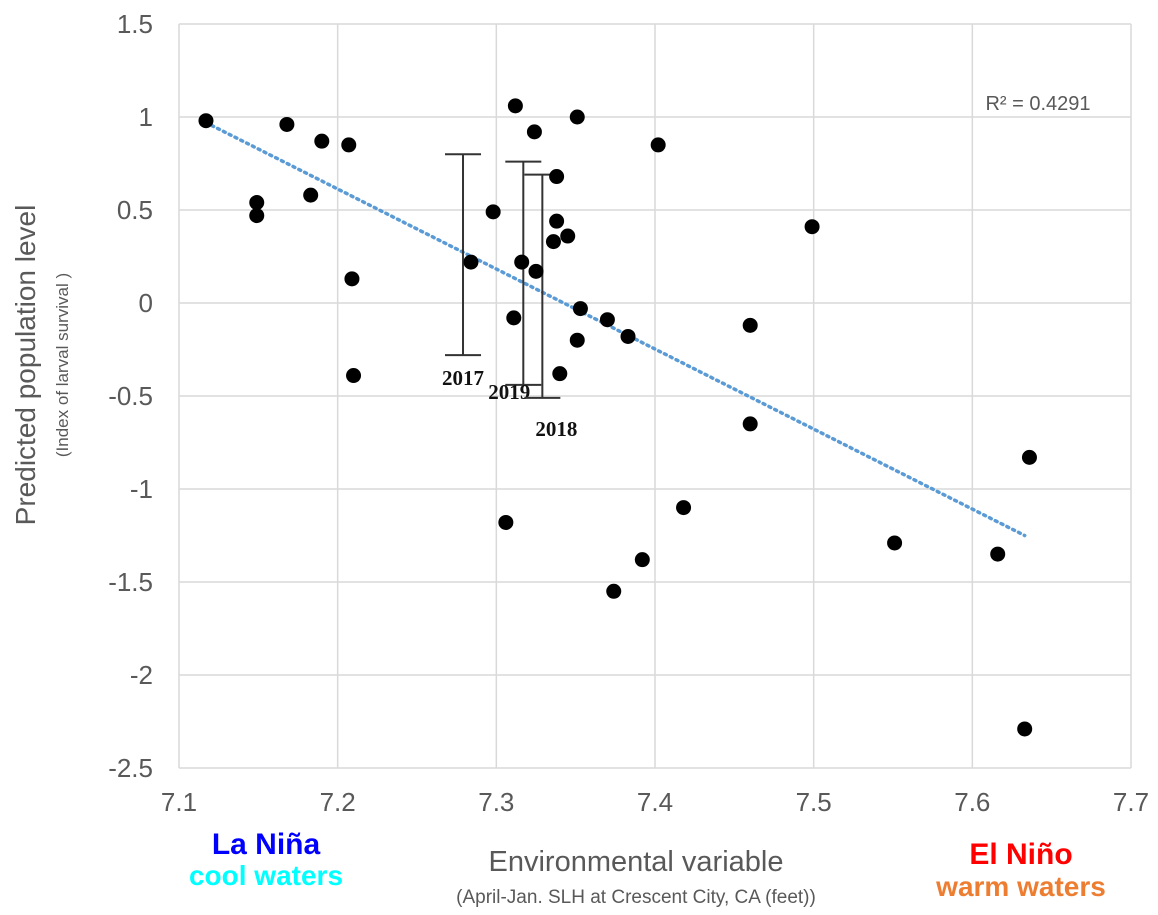 The height and width of the screenshot is (915, 1158). What do you see at coordinates (550, 307) in the screenshot?
I see `error-bar-2018: 2018` at bounding box center [550, 307].